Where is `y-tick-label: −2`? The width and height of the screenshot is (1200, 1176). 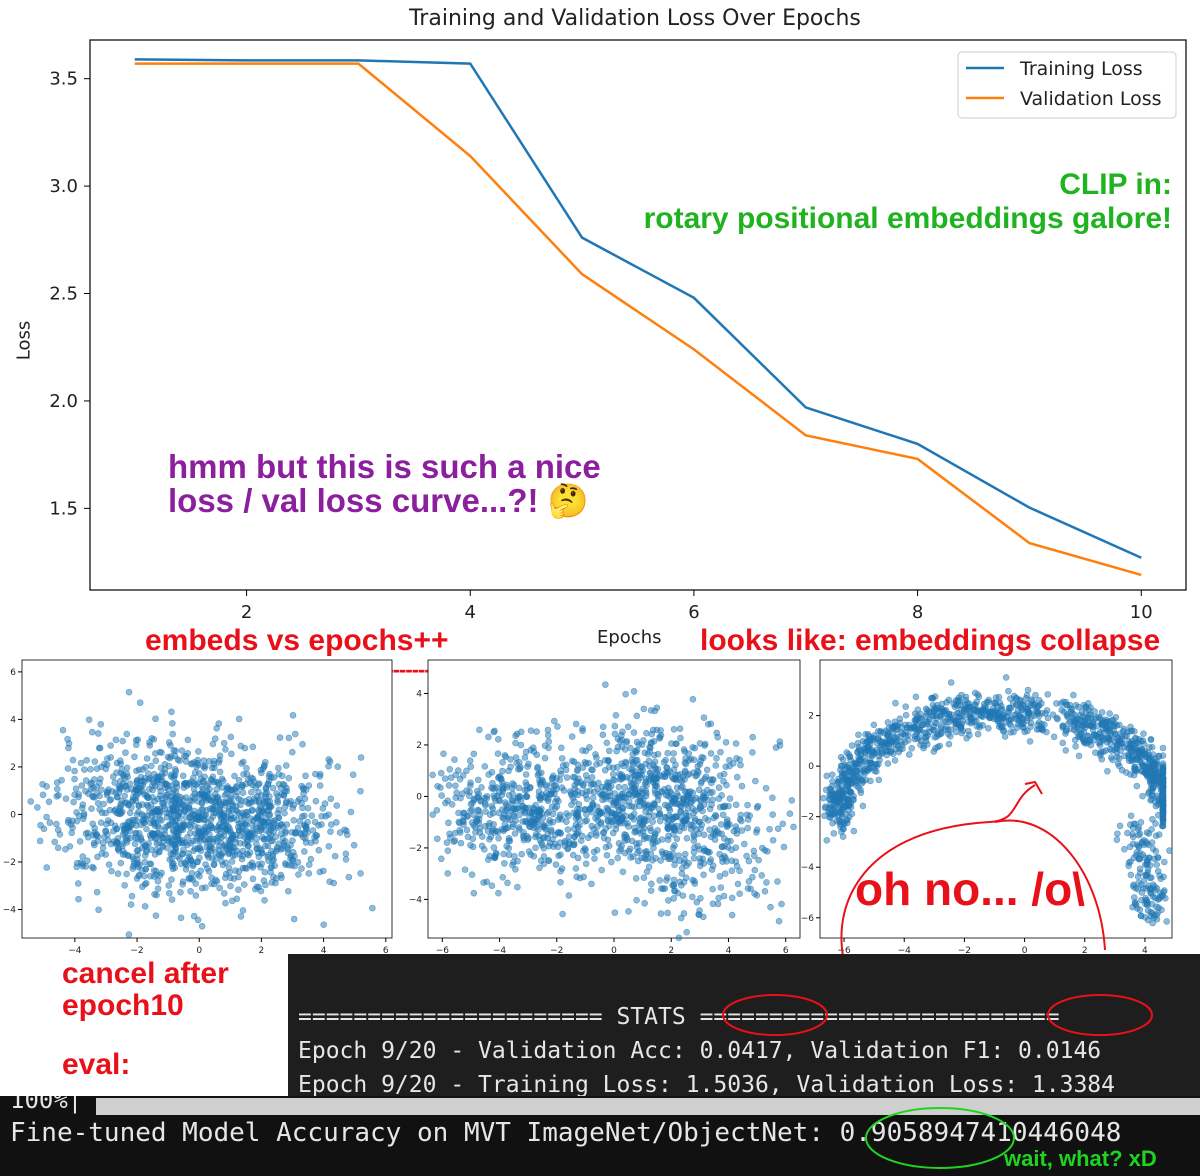 y-tick-label: −2 is located at coordinates (807, 818).